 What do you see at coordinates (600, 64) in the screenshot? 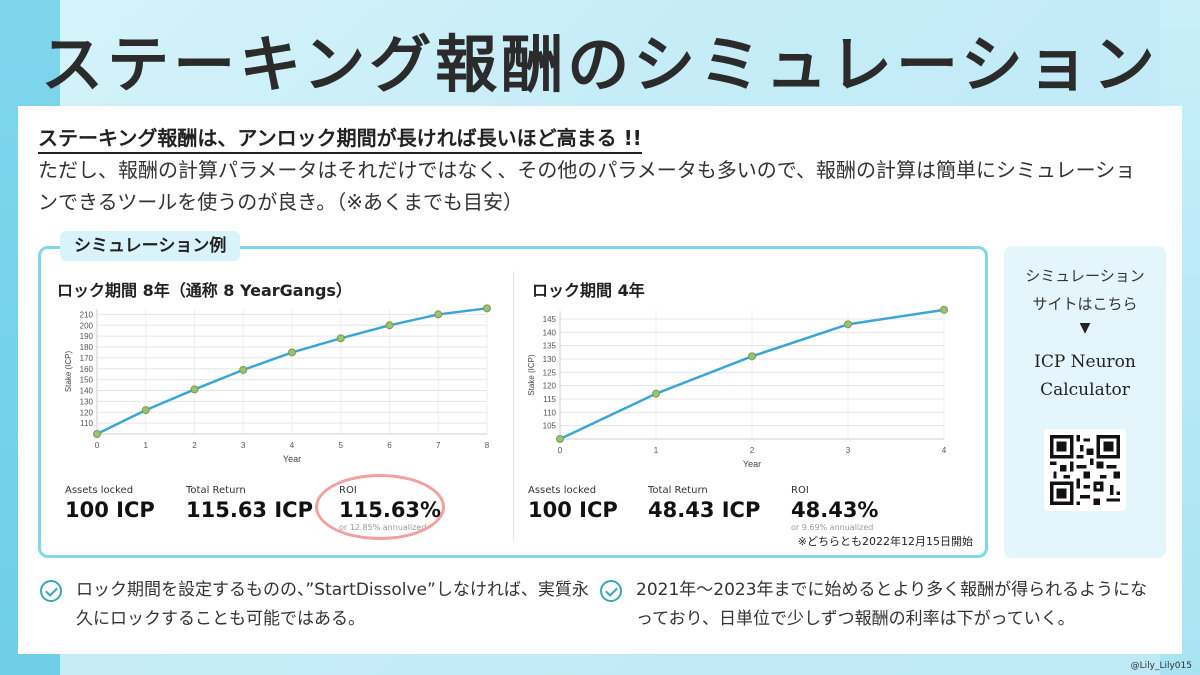
I see `page-title: ステーキング報酬のシミュレーション` at bounding box center [600, 64].